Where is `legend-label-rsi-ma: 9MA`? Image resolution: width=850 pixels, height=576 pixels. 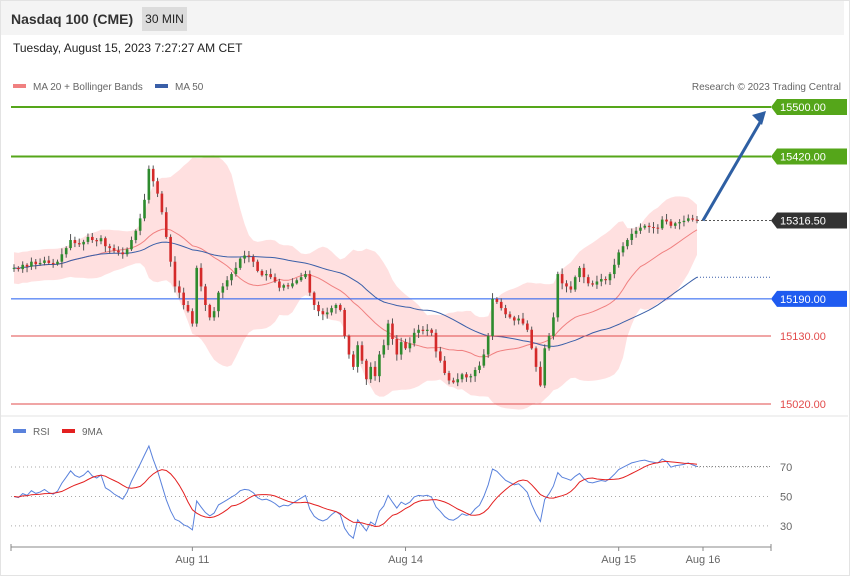 legend-label-rsi-ma: 9MA is located at coordinates (92, 432).